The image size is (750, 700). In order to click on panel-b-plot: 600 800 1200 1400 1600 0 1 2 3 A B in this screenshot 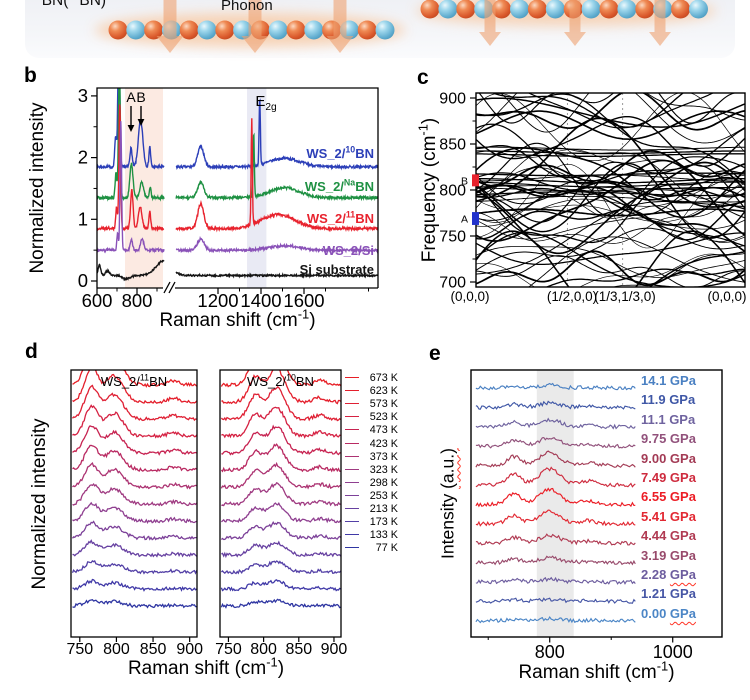, I will do `click(228, 198)`.